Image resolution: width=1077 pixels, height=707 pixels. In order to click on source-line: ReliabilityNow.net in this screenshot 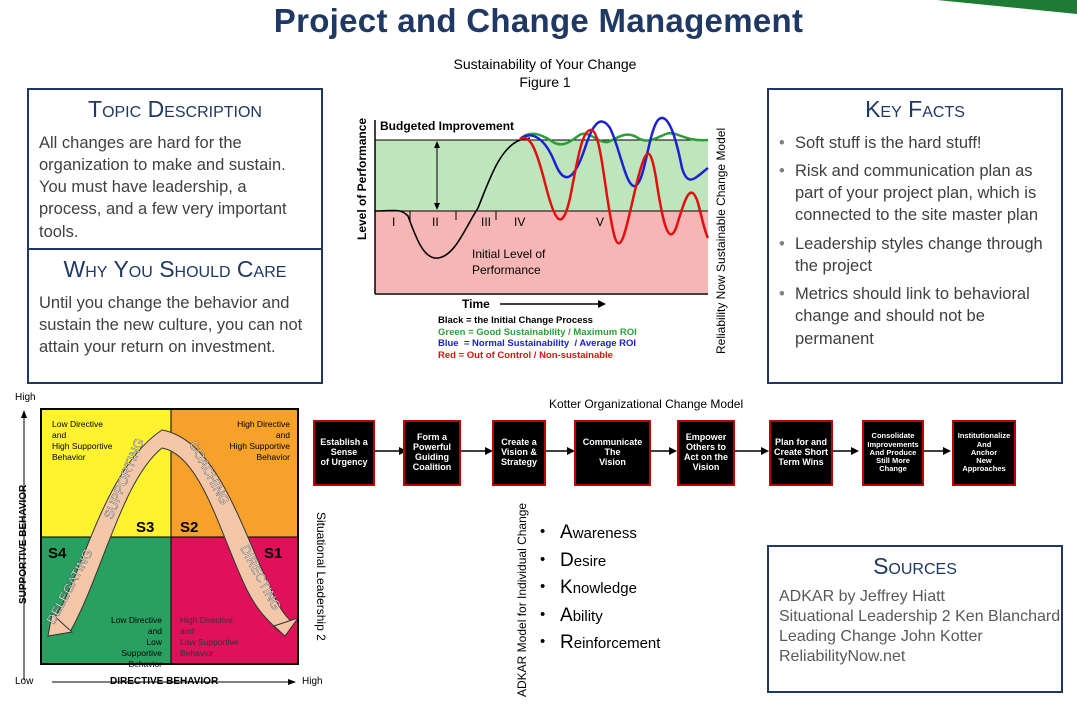, I will do `click(842, 656)`.